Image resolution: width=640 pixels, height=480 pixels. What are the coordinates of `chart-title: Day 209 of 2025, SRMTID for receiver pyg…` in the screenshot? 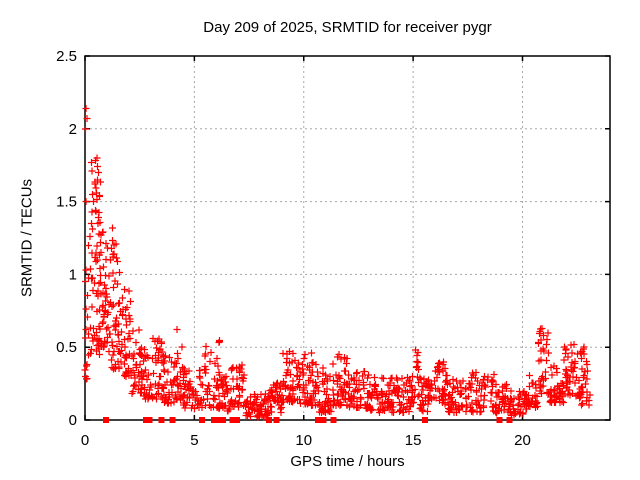 It's located at (347, 27).